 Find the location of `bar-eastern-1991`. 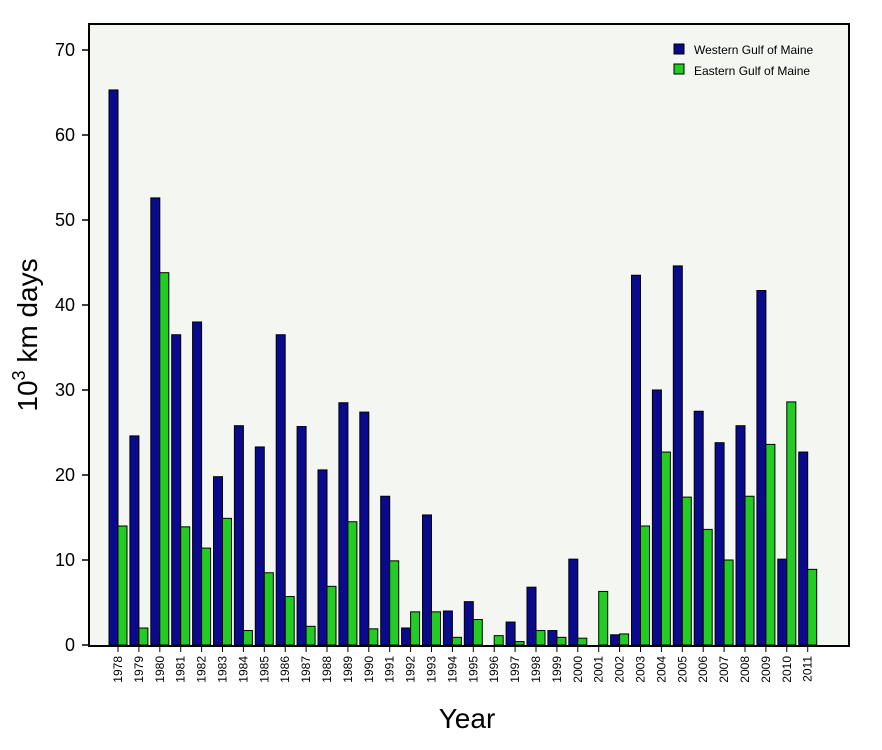

bar-eastern-1991 is located at coordinates (394, 603).